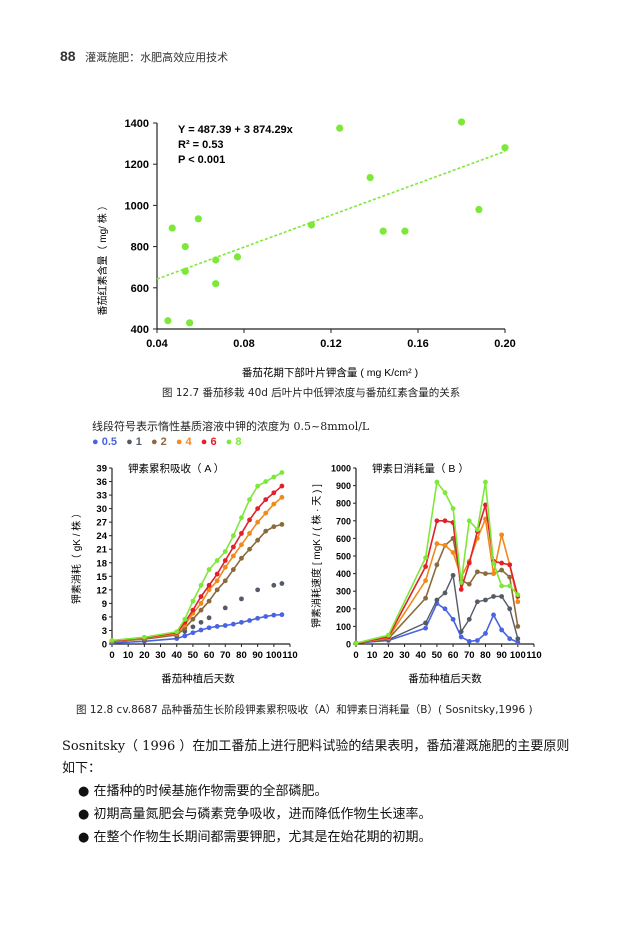  I want to click on x-tick-label: 70, so click(469, 655).